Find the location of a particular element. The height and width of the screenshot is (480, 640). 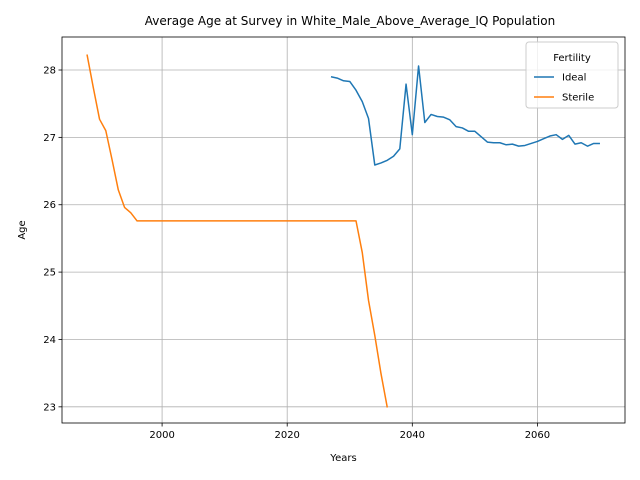

legend: Fertility Ideal Sterile is located at coordinates (572, 75).